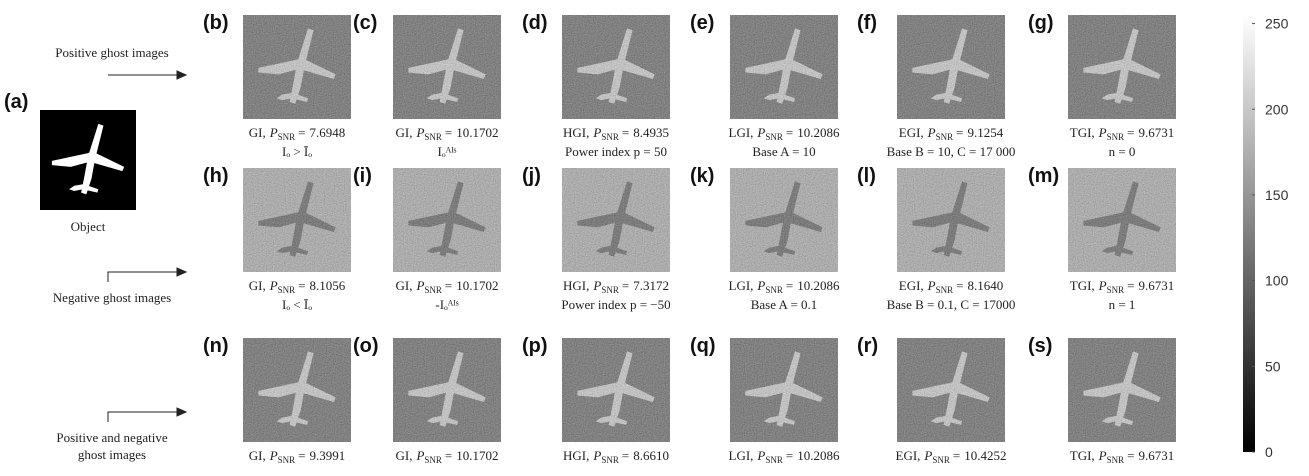  I want to click on panel-label: (f), so click(867, 23).